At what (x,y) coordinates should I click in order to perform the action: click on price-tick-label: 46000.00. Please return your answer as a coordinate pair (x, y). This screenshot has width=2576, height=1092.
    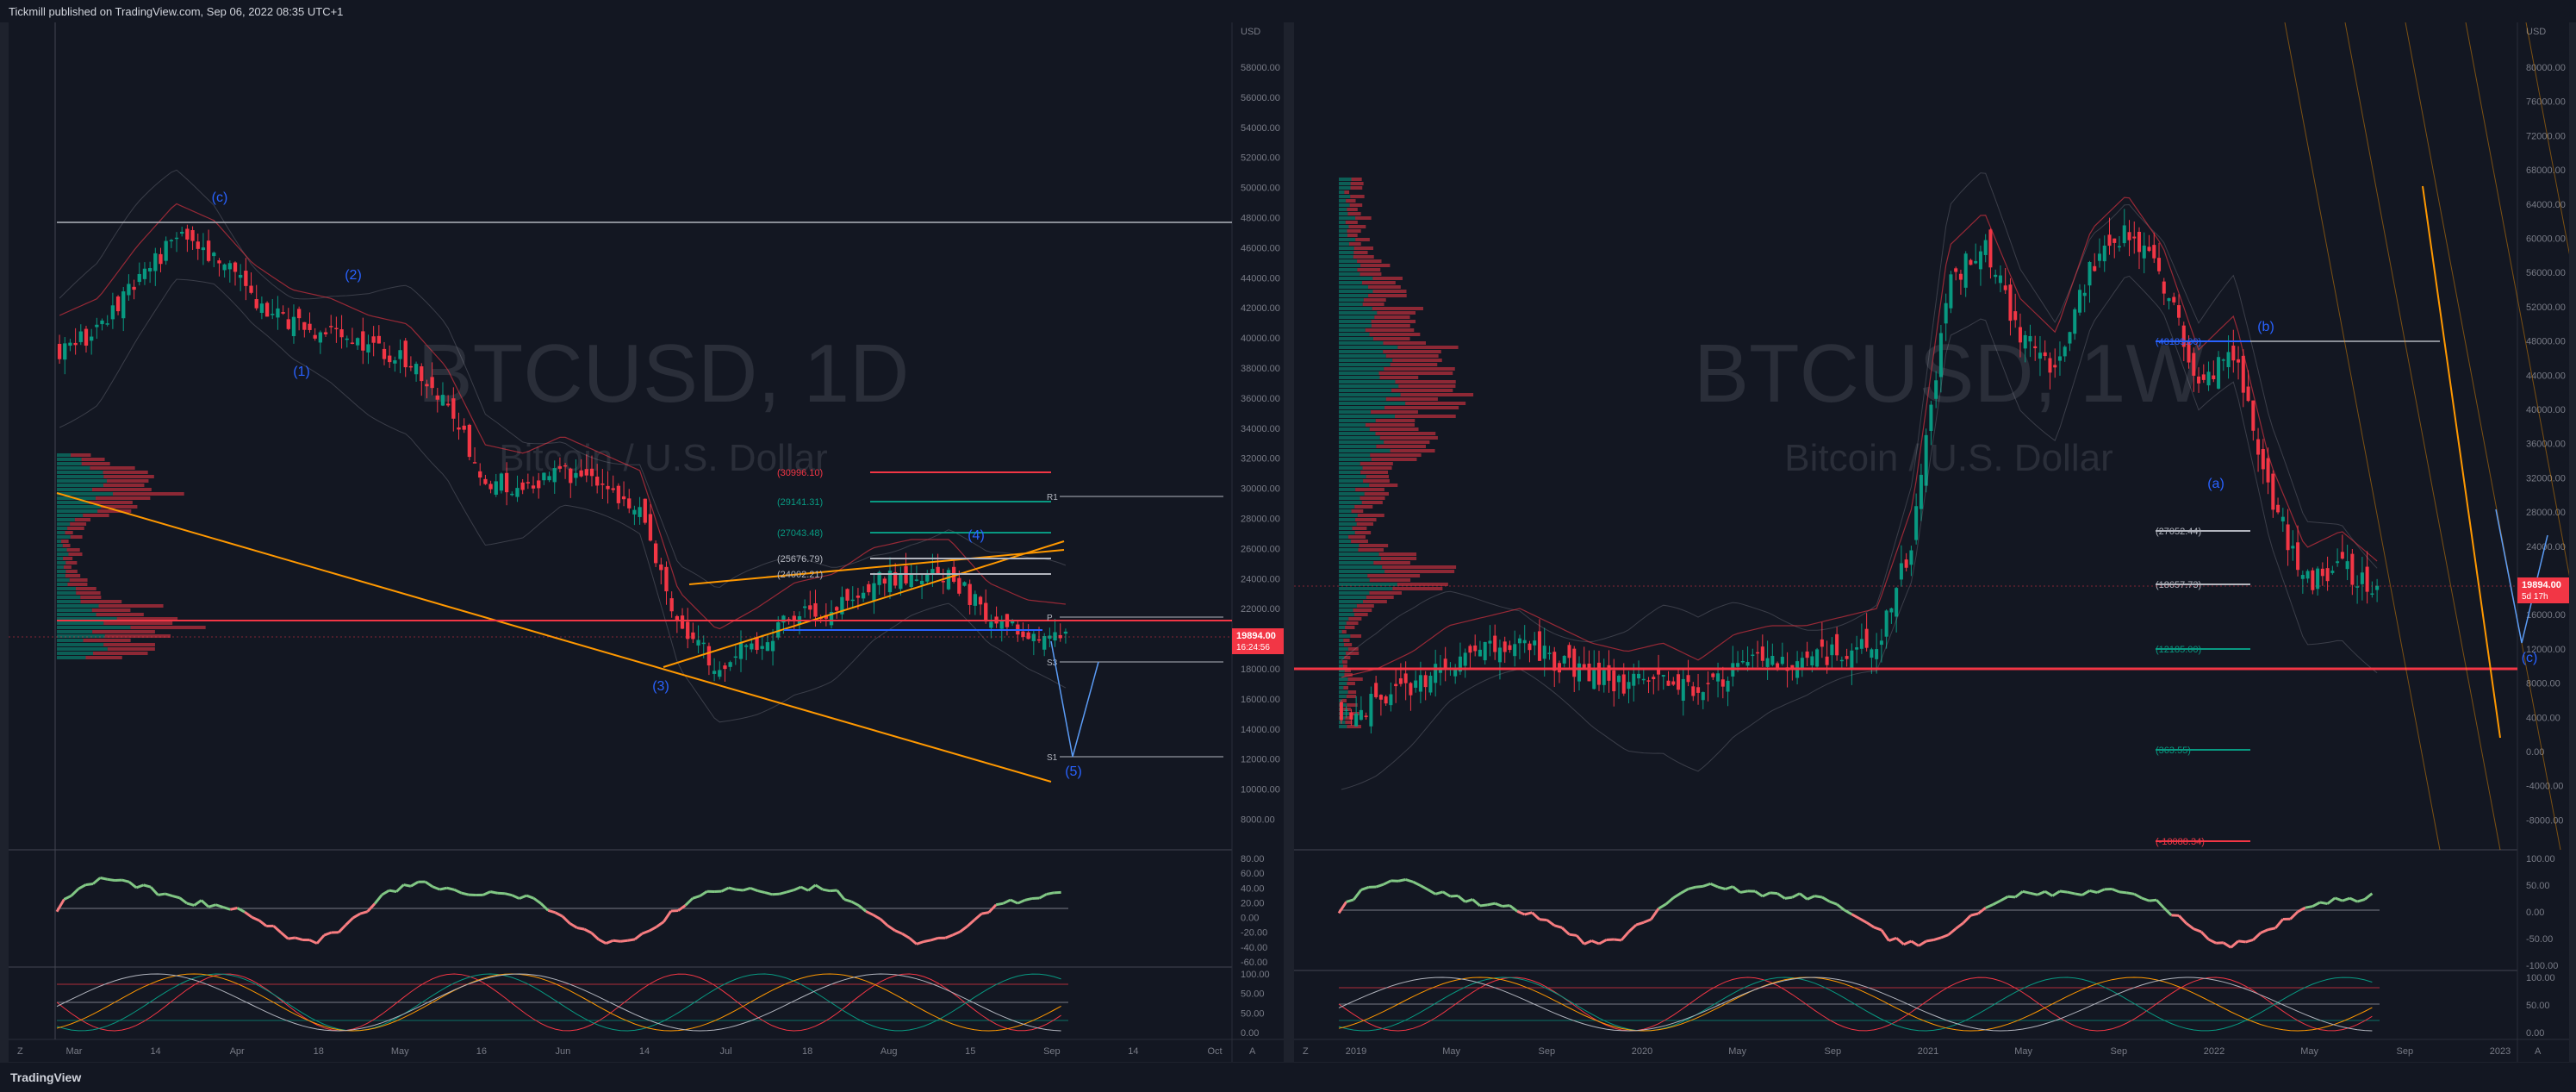
    Looking at the image, I should click on (1261, 248).